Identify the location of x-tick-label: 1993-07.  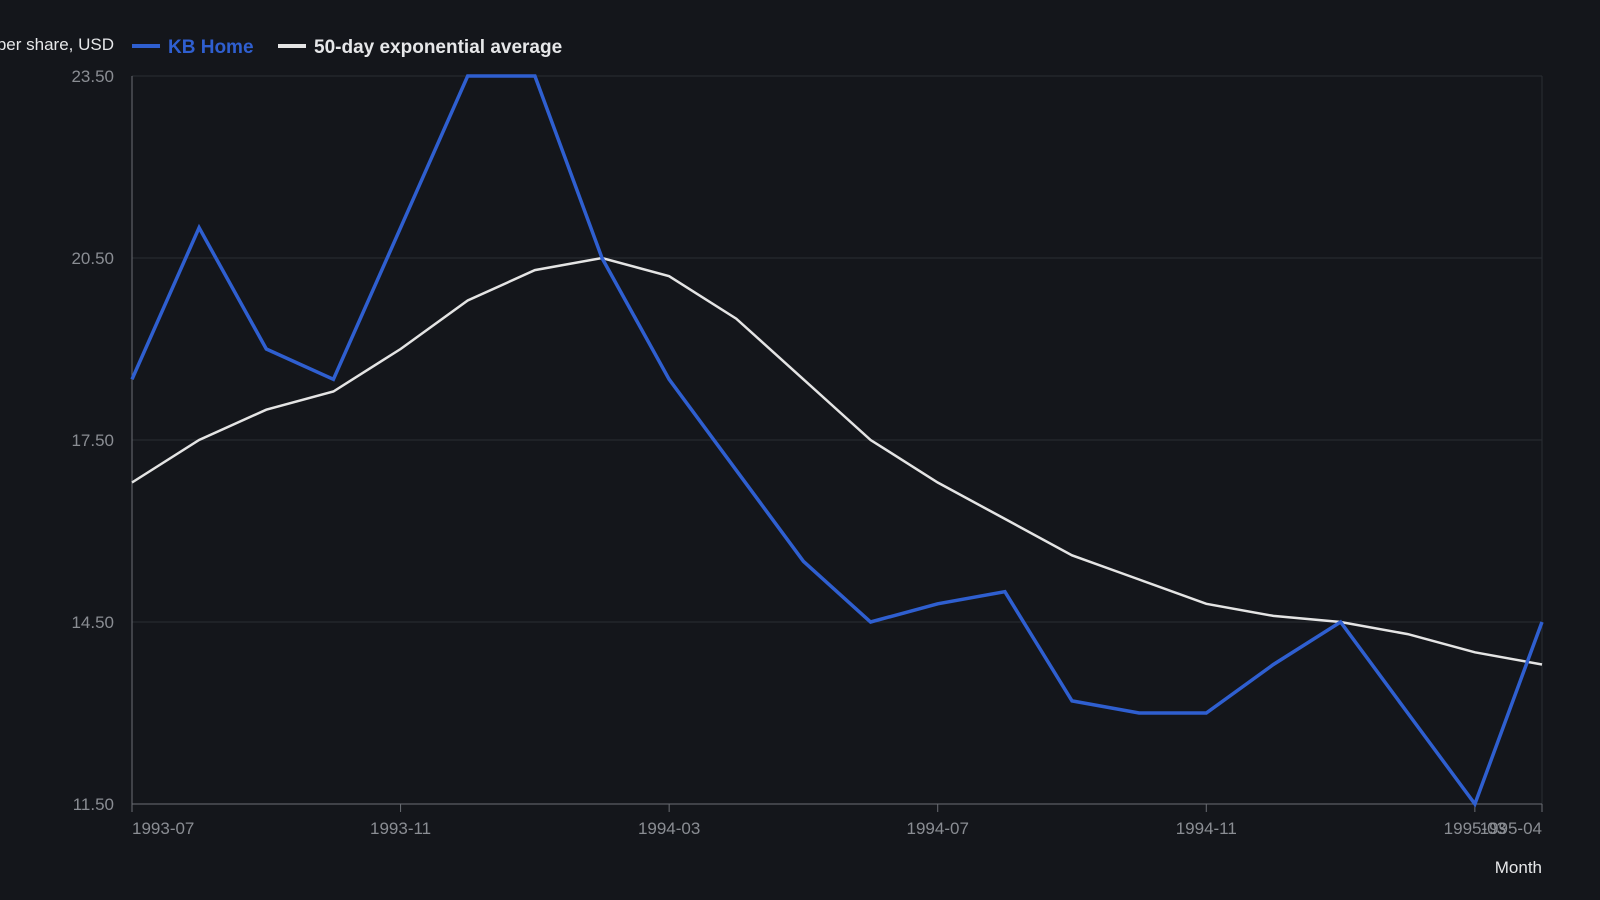
(163, 828).